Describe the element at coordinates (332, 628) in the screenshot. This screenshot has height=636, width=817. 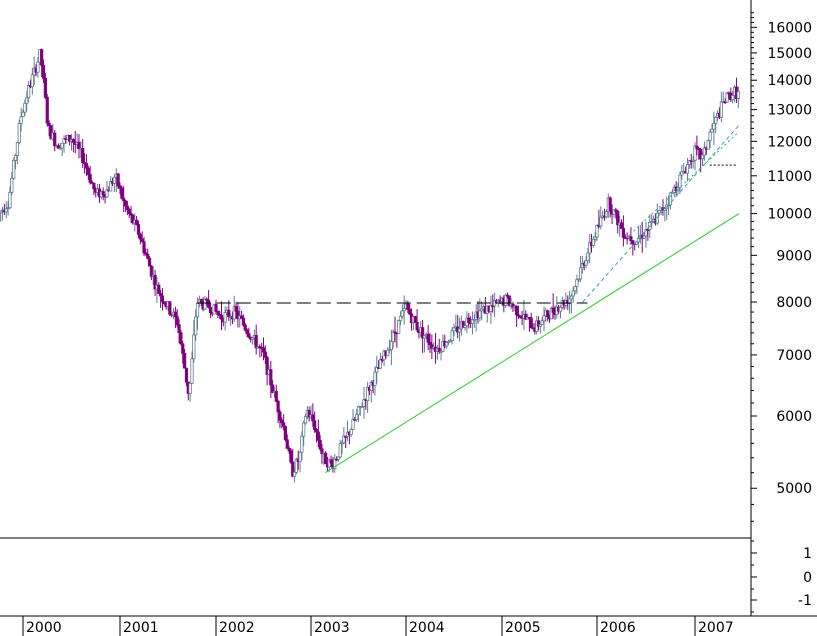
I see `x-tick-label: 2003` at that location.